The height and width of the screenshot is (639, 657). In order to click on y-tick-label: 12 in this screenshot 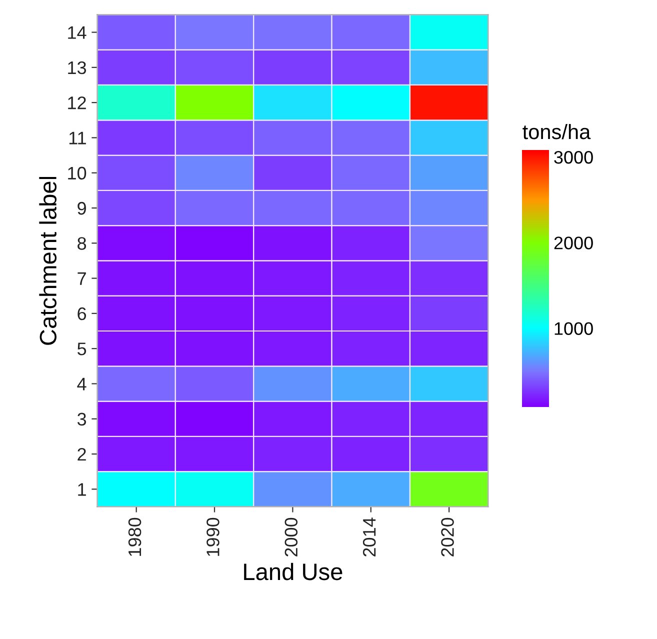, I will do `click(77, 103)`.